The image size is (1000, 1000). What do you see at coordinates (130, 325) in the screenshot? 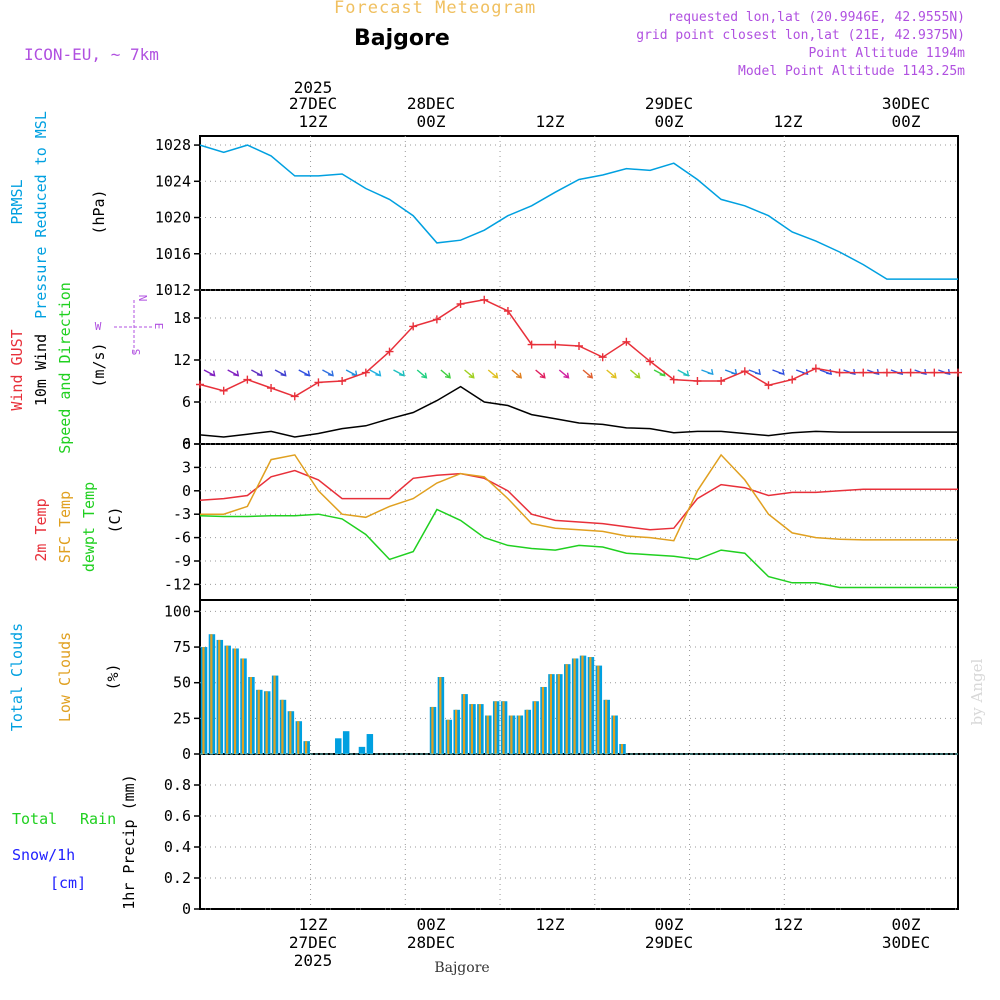
I see `wind-compass-icon: N W E S` at bounding box center [130, 325].